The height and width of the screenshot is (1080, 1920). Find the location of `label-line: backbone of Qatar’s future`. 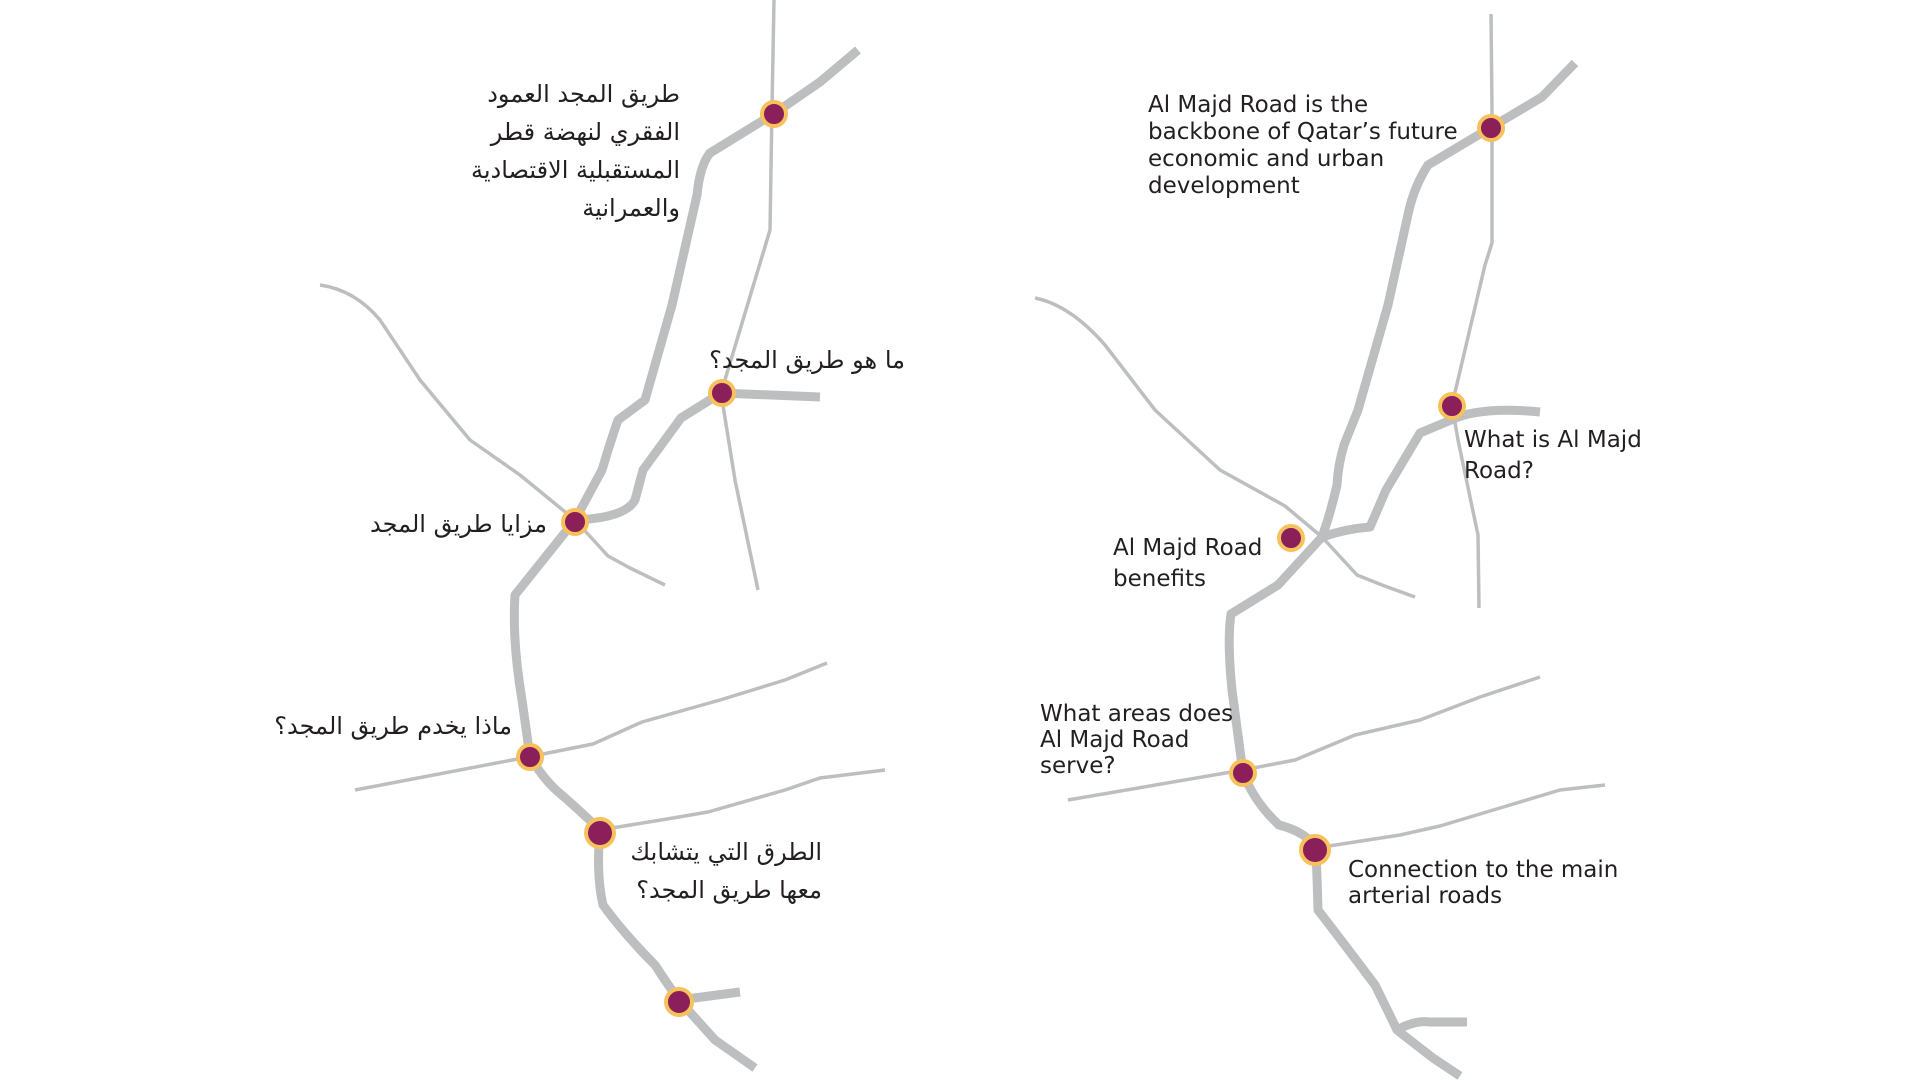

label-line: backbone of Qatar’s future is located at coordinates (1303, 132).